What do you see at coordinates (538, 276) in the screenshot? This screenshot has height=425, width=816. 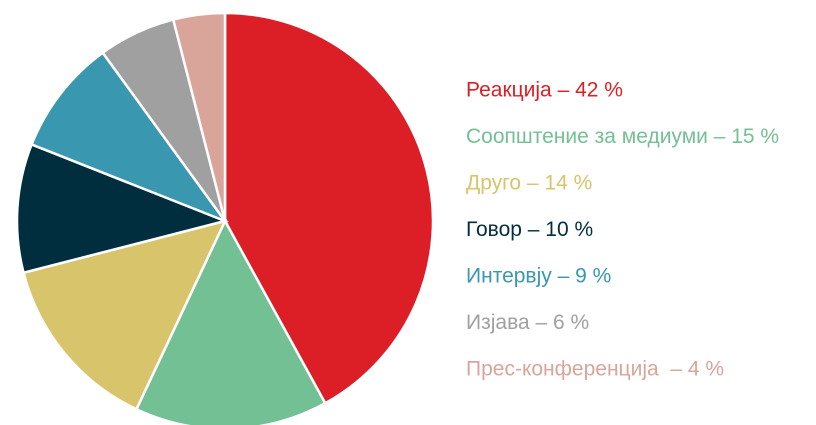 I see `legend-label: Интервју – 9 %` at bounding box center [538, 276].